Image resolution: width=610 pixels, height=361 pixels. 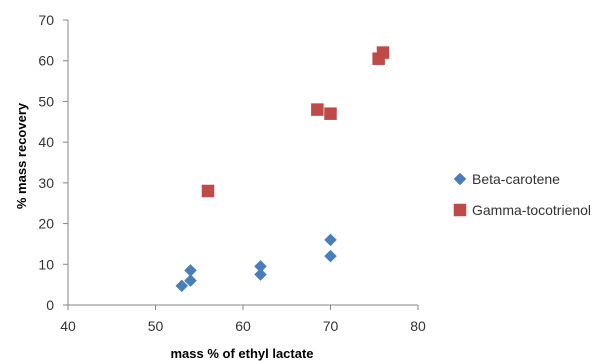 I want to click on y-axis-ticks: 0 10 20 30 40 50 60 70, so click(x=53, y=162).